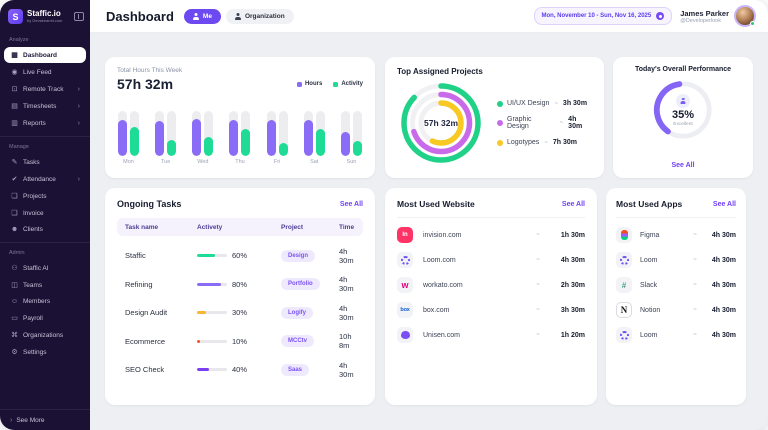 This screenshot has height=430, width=768. I want to click on performance-label: Excellent, so click(683, 124).